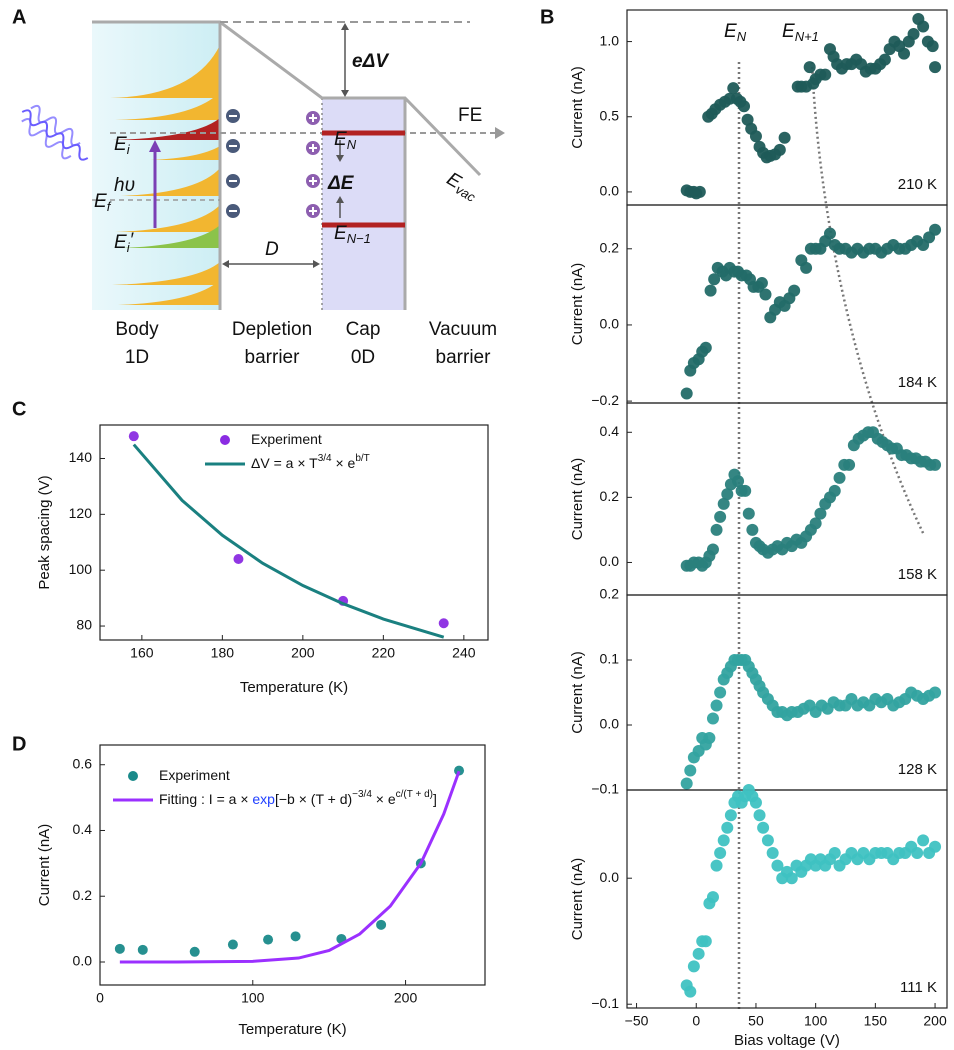 The image size is (954, 1050). I want to click on fermi-label: Ef, so click(103, 202).